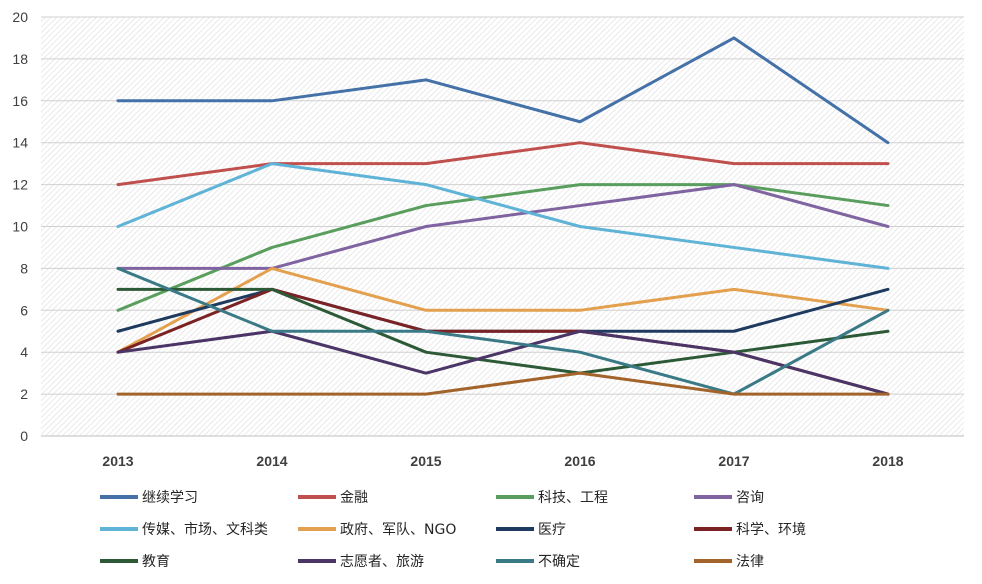  What do you see at coordinates (24, 436) in the screenshot?
I see `y-tick-label: 0` at bounding box center [24, 436].